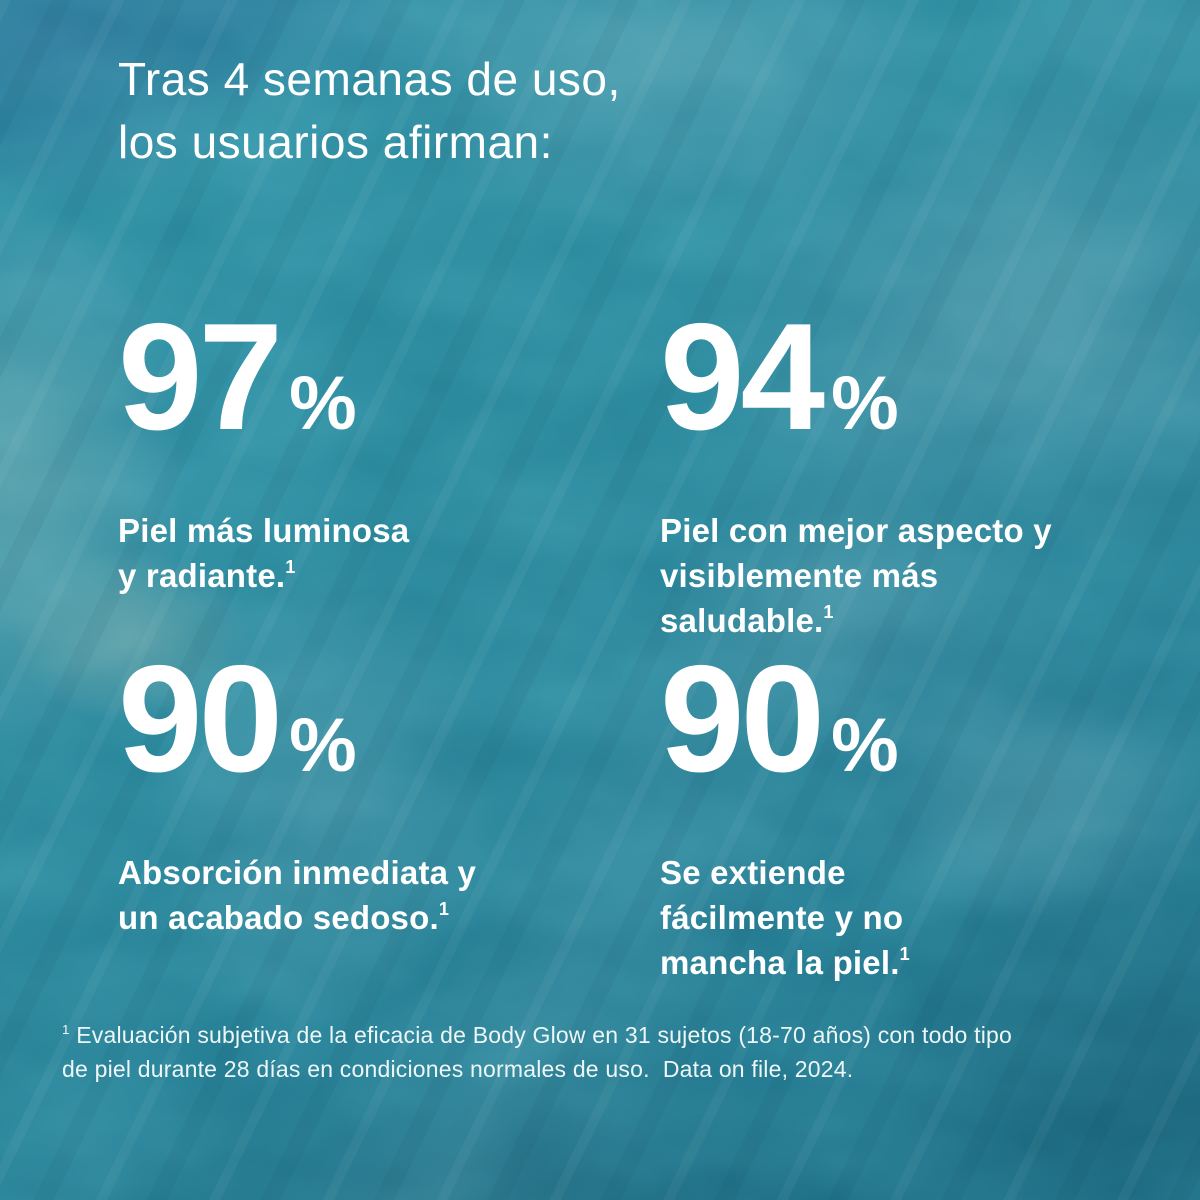 The image size is (1200, 1200). I want to click on stat-description-text: y radiante., so click(202, 575).